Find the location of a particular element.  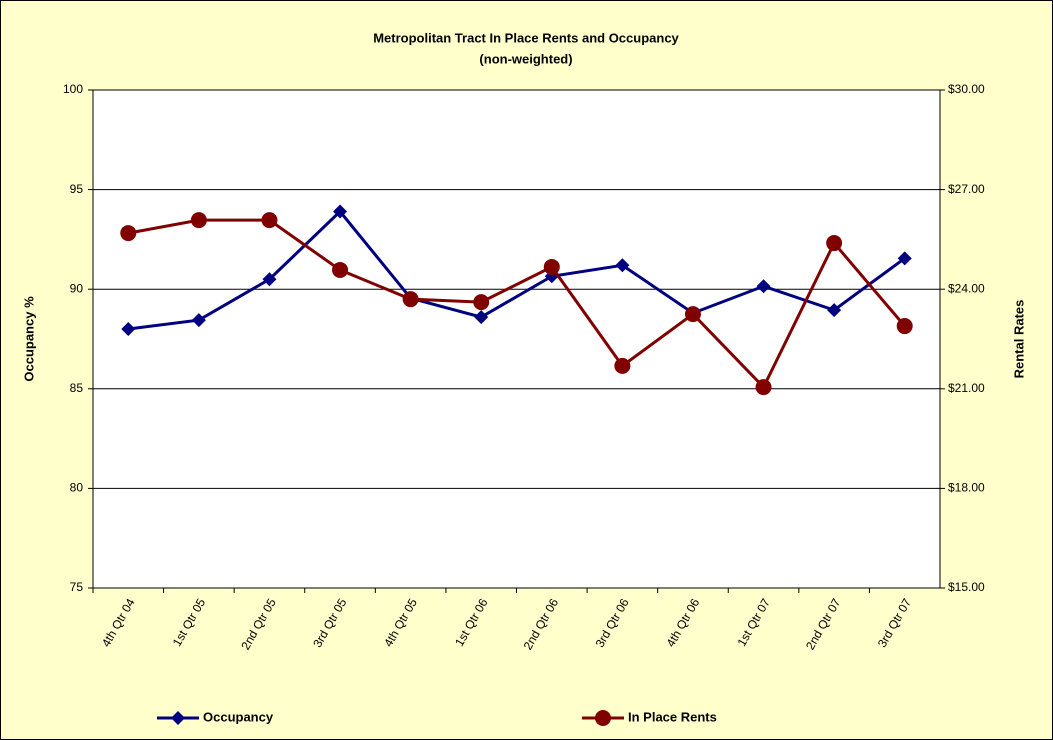

y2-axis-label: Rental Rates is located at coordinates (1018, 339).